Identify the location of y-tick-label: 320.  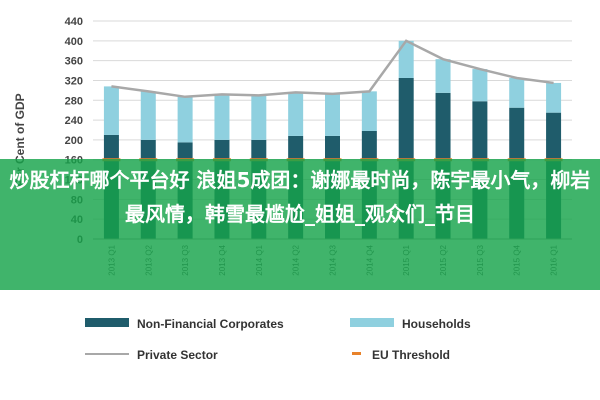
(74, 81).